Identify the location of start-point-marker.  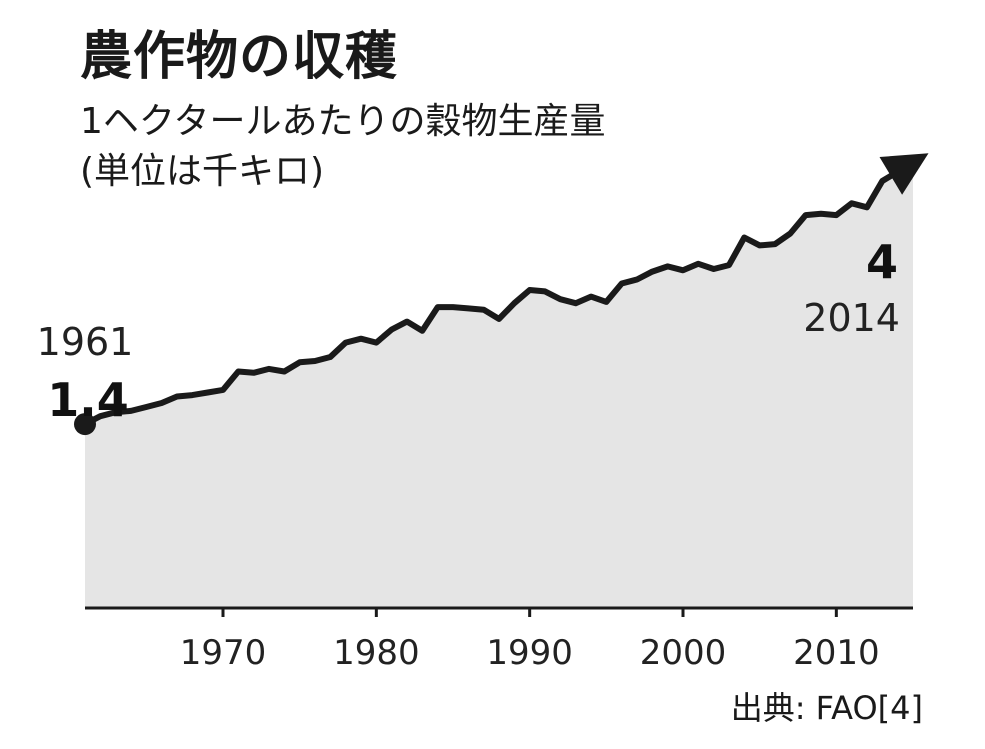
(85, 424).